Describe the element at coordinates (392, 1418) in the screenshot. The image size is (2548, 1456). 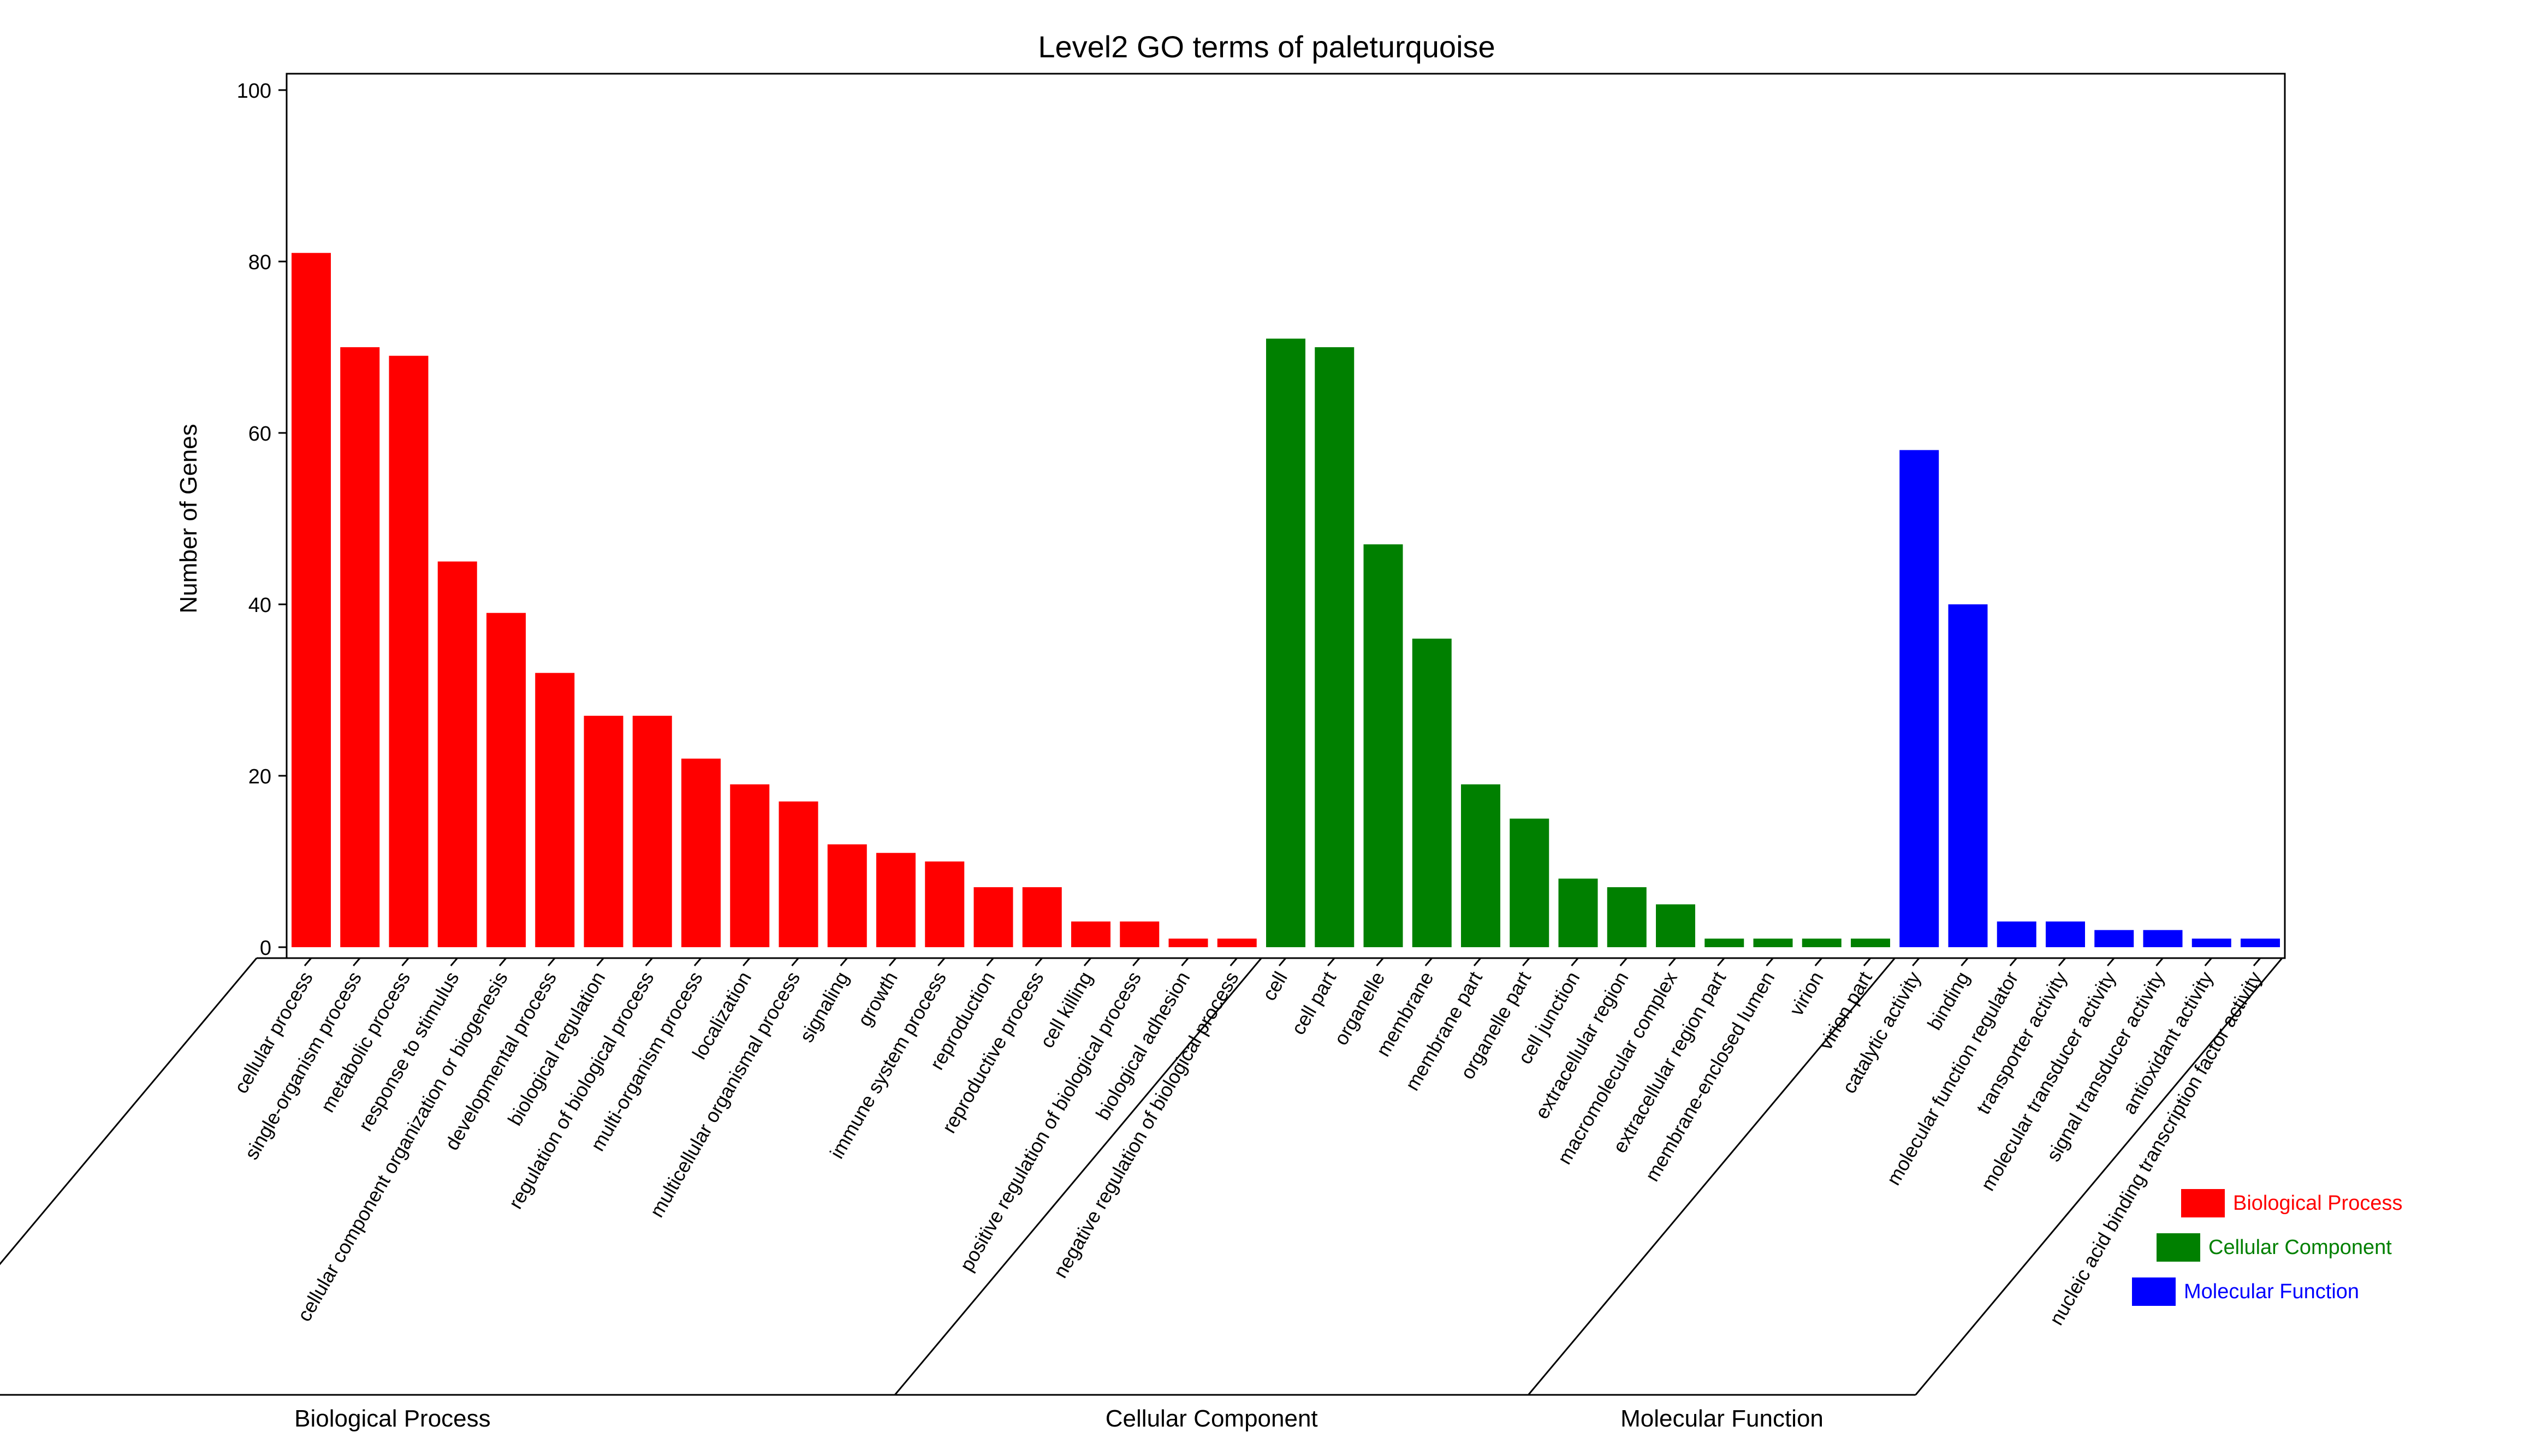
I see `group-label: Biological Process` at that location.